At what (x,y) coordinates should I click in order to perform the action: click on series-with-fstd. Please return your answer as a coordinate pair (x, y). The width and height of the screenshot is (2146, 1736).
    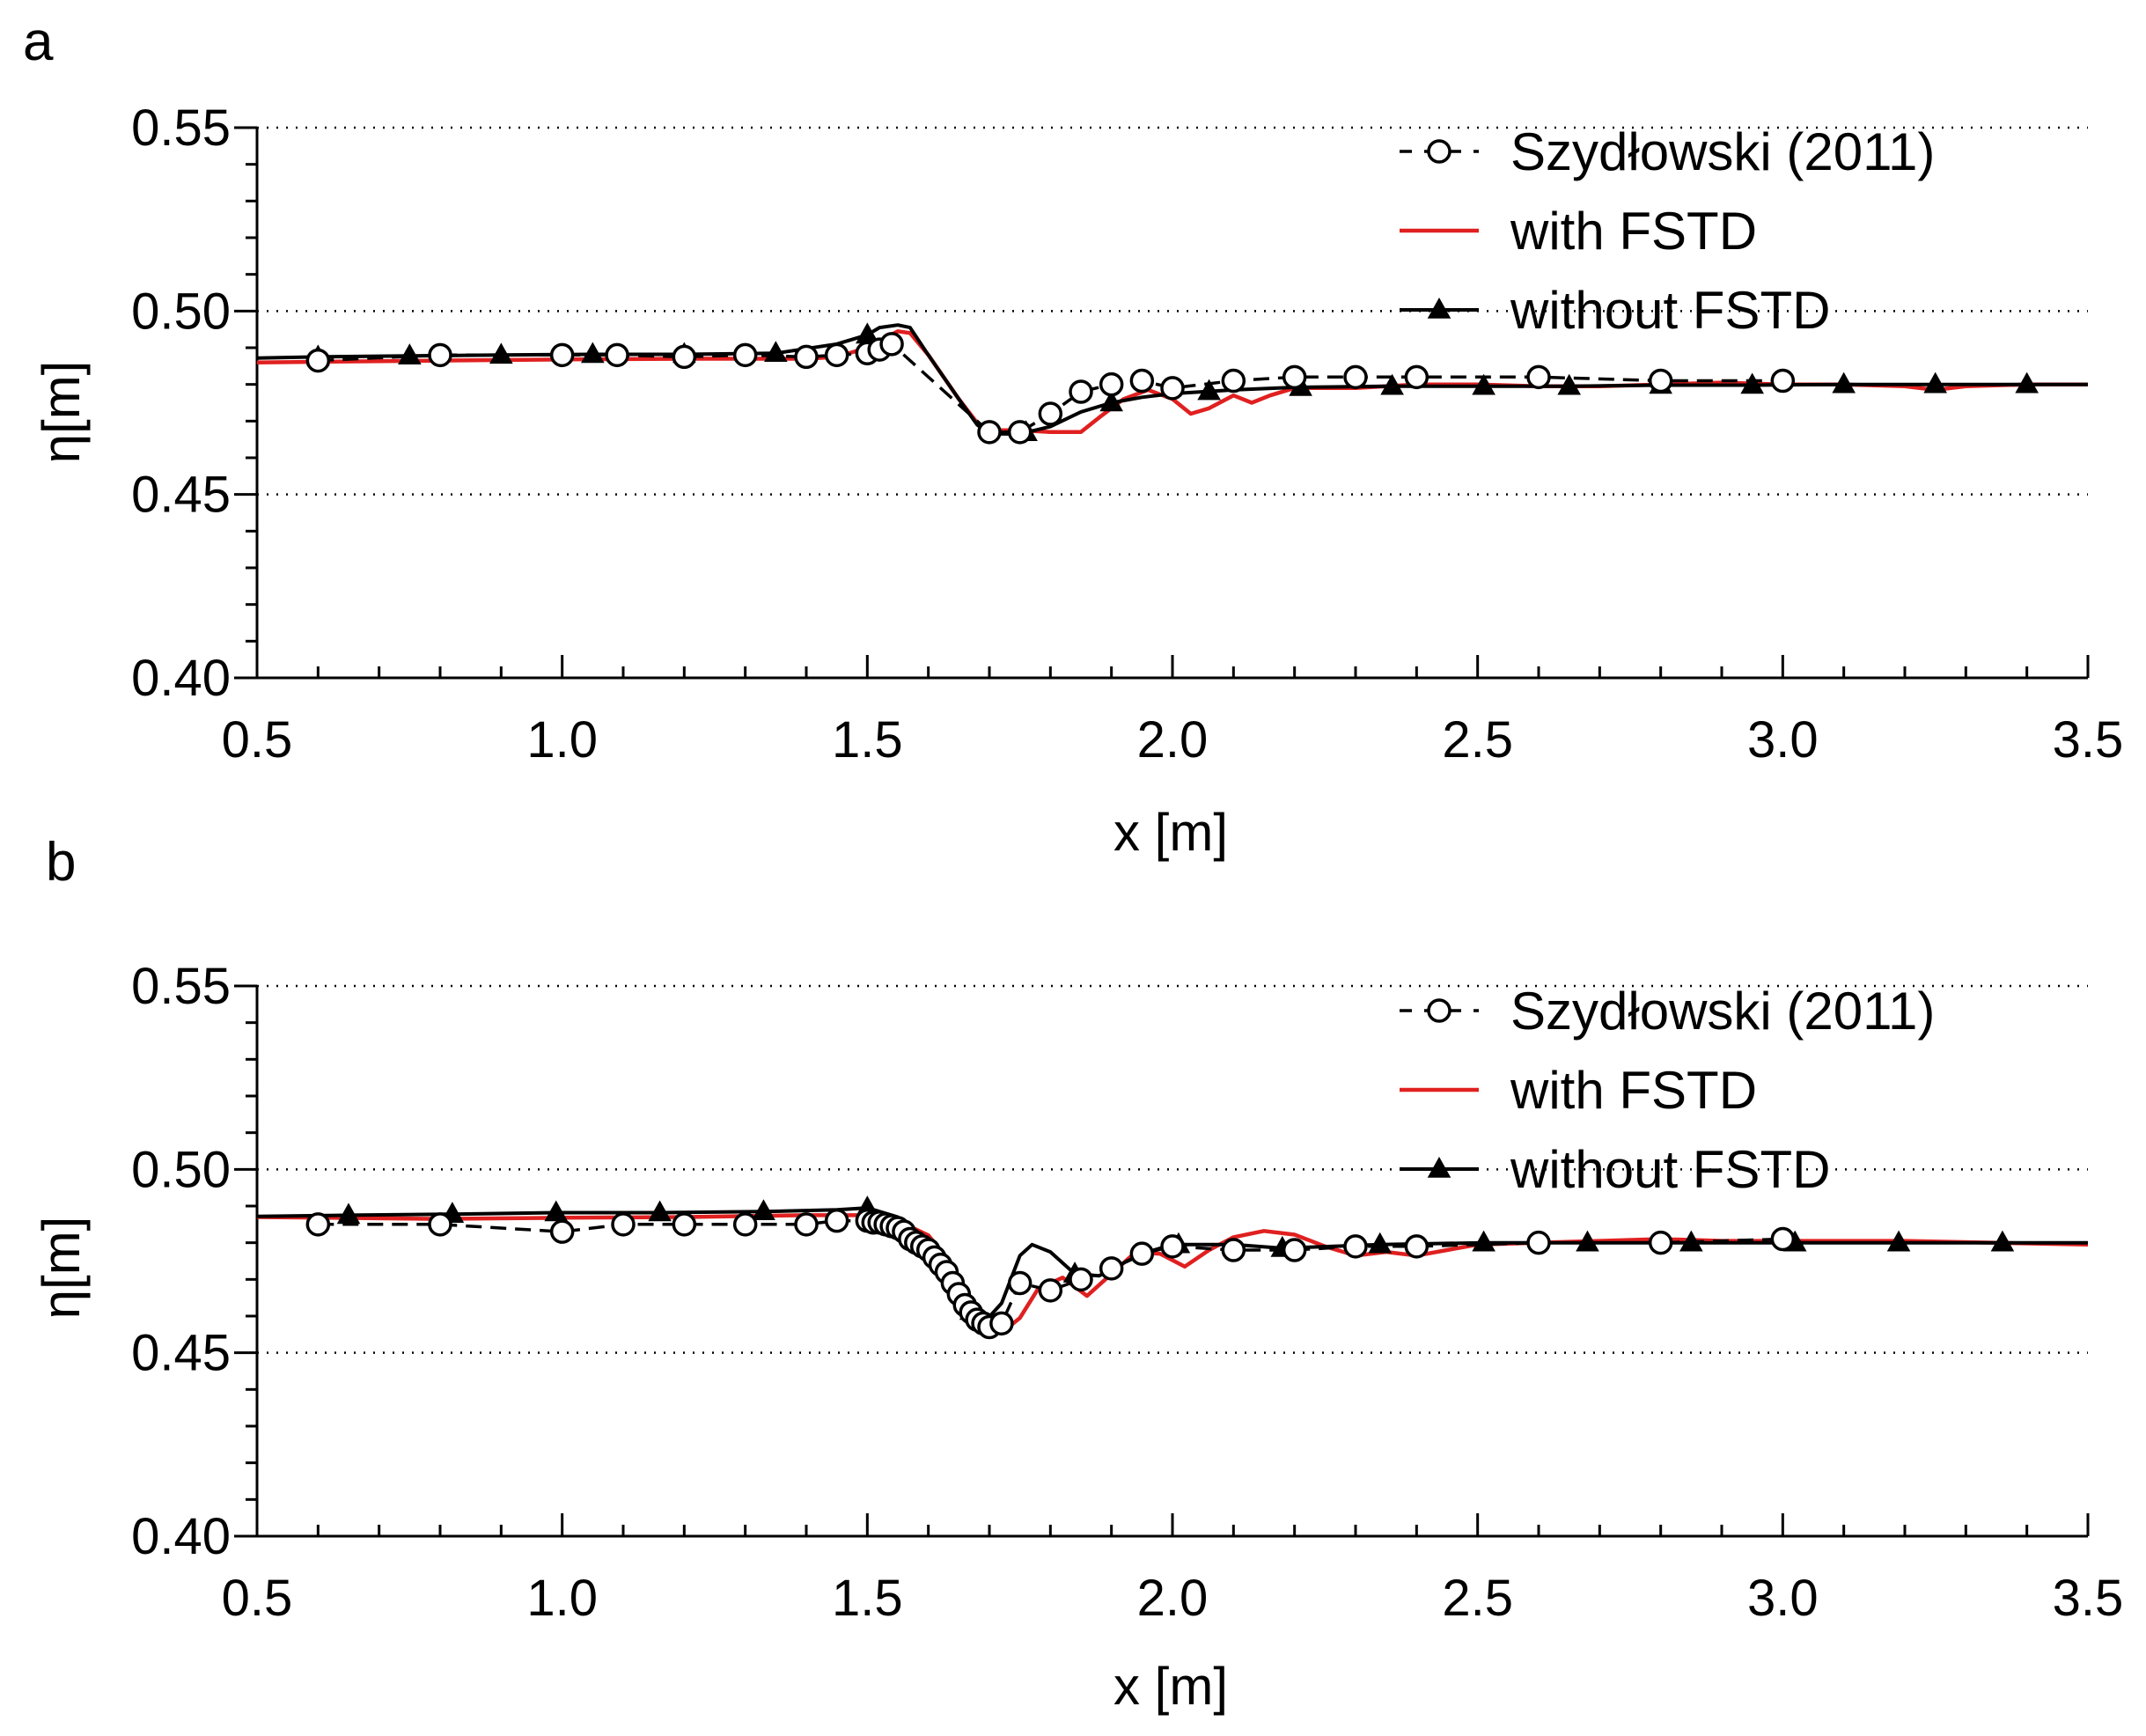
    Looking at the image, I should click on (1172, 1274).